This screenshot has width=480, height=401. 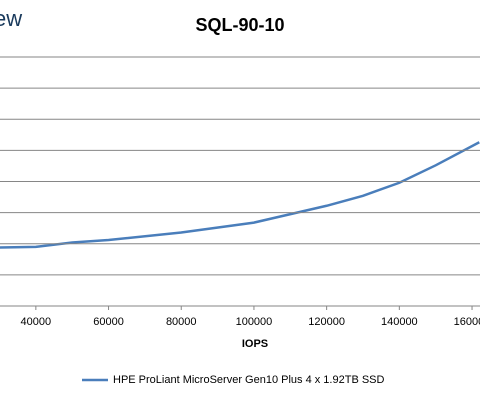 What do you see at coordinates (326, 322) in the screenshot?
I see `x-tick-label: 120000` at bounding box center [326, 322].